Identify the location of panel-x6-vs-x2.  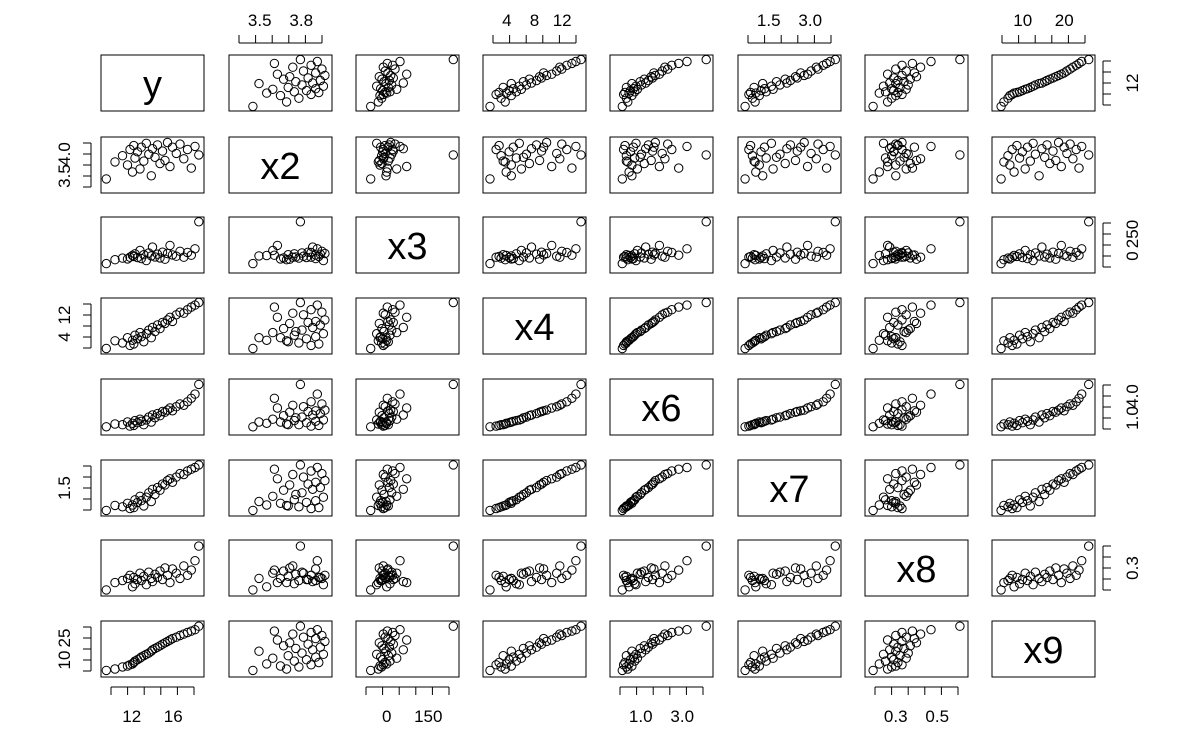
(280, 407).